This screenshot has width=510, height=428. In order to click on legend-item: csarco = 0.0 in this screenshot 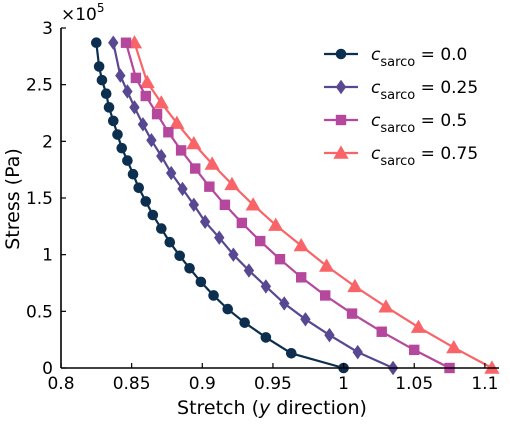, I will do `click(395, 57)`.